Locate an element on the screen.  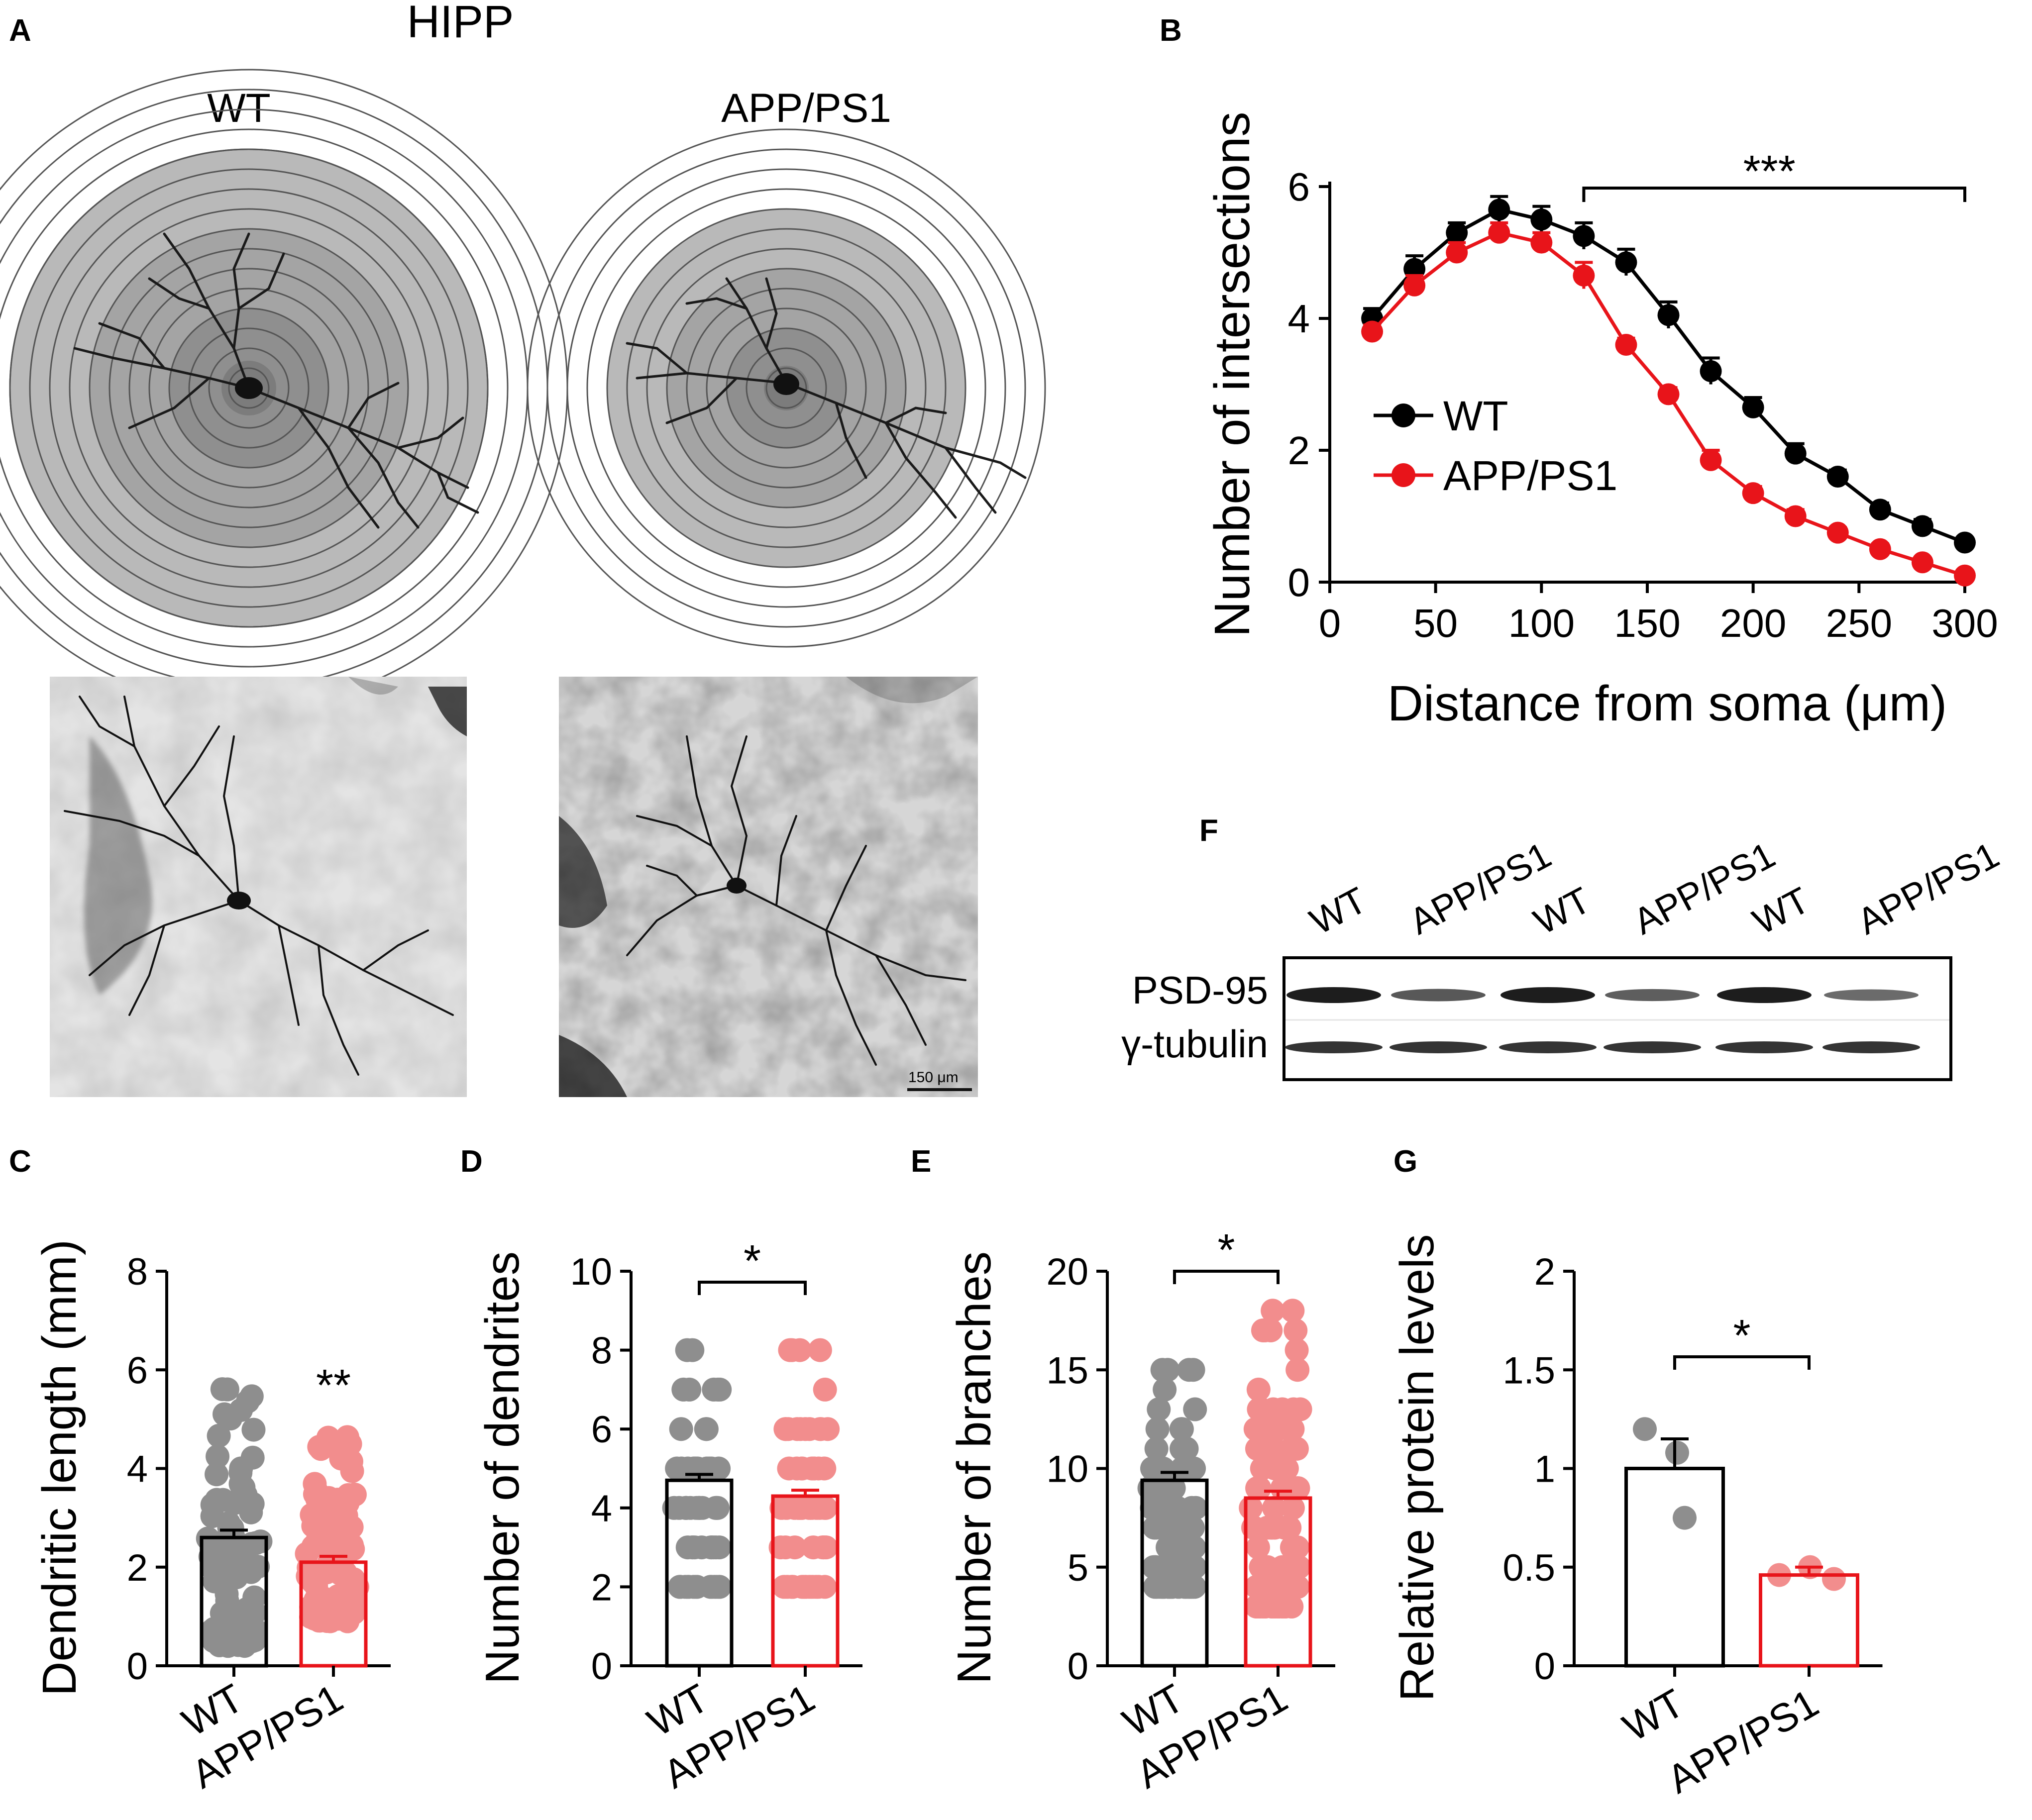
x-tick-label: 100 is located at coordinates (1542, 623).